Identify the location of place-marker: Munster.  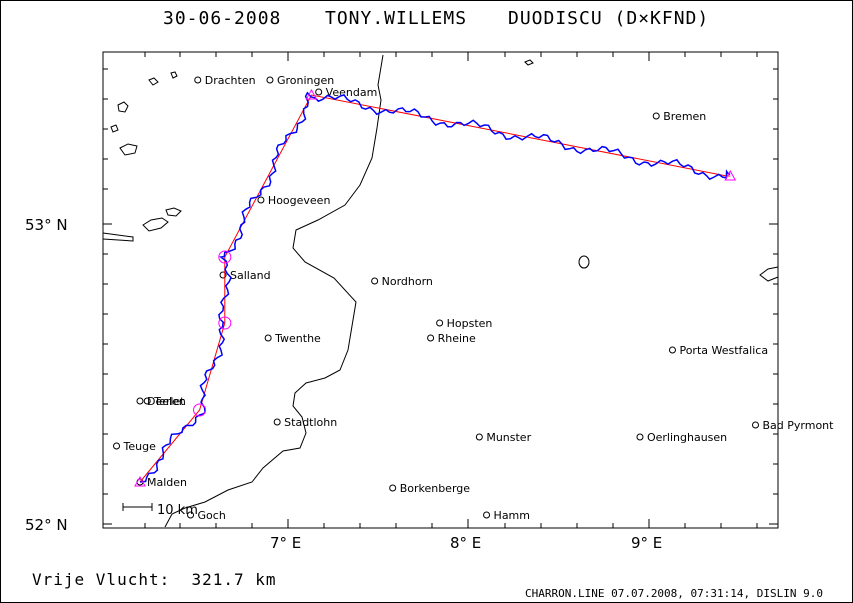
(503, 437).